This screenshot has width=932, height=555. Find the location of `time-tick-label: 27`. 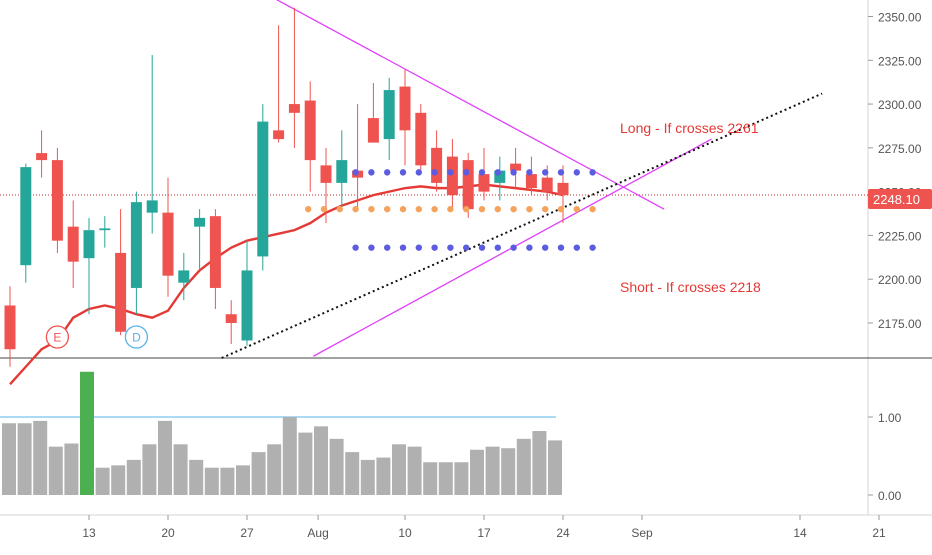

time-tick-label: 27 is located at coordinates (247, 533).